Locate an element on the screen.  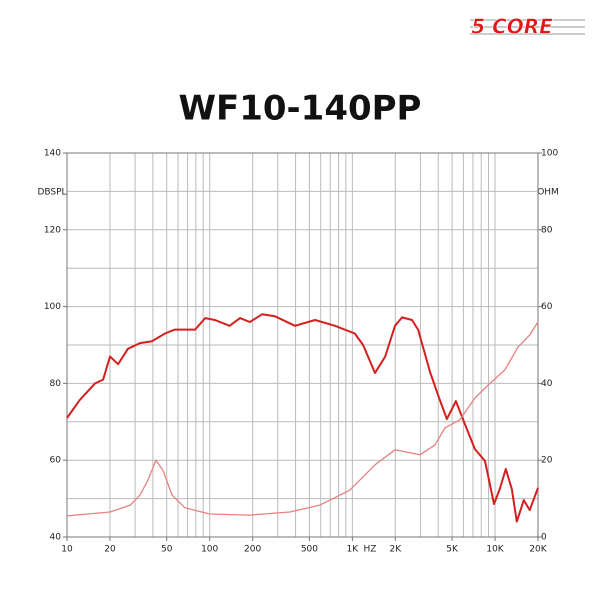
y-tick-label: 100 is located at coordinates (52, 307).